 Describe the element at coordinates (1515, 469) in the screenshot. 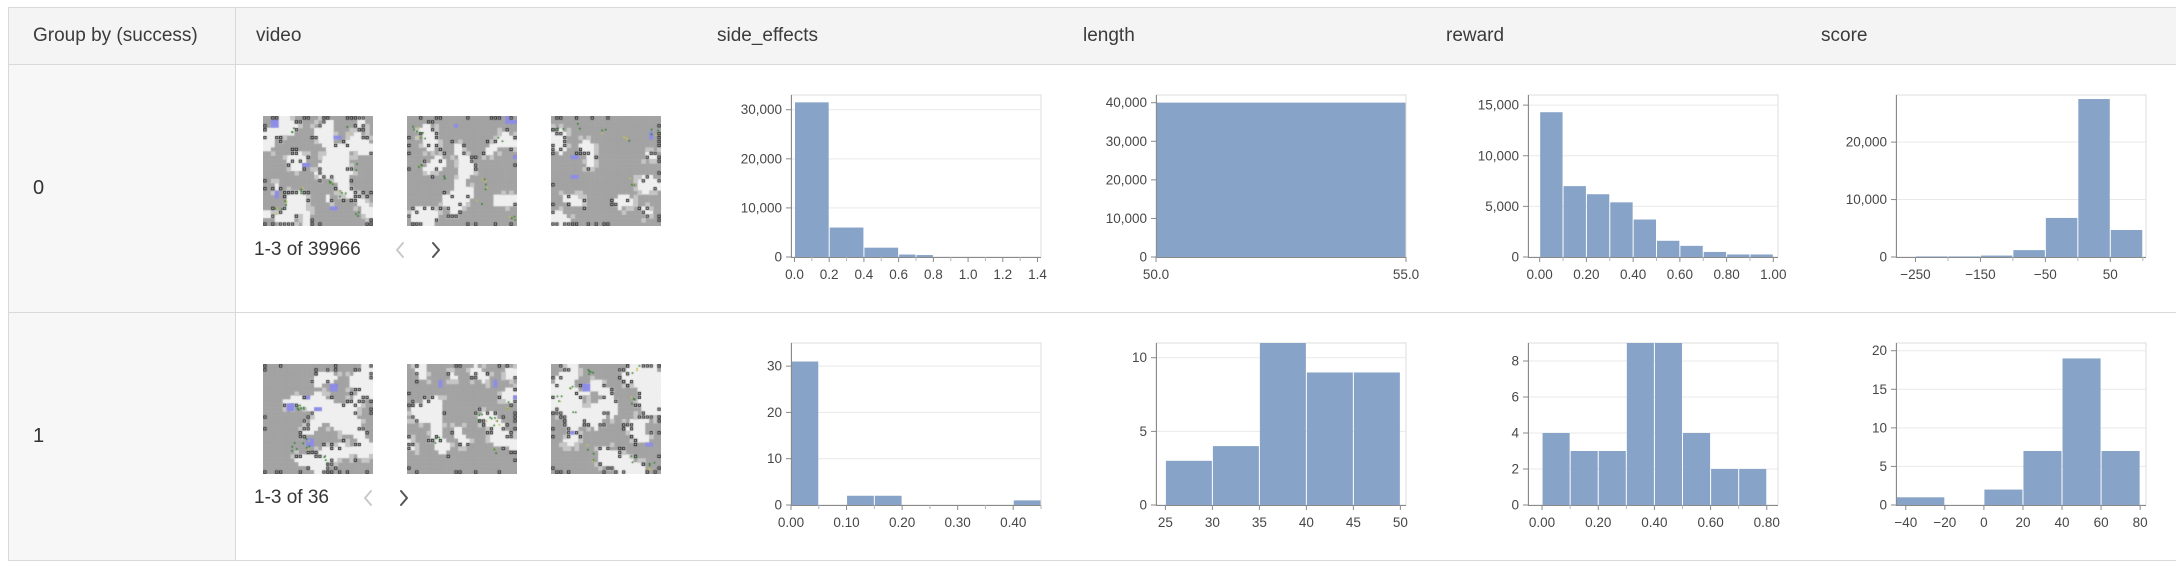

I see `svg-text: 2` at that location.